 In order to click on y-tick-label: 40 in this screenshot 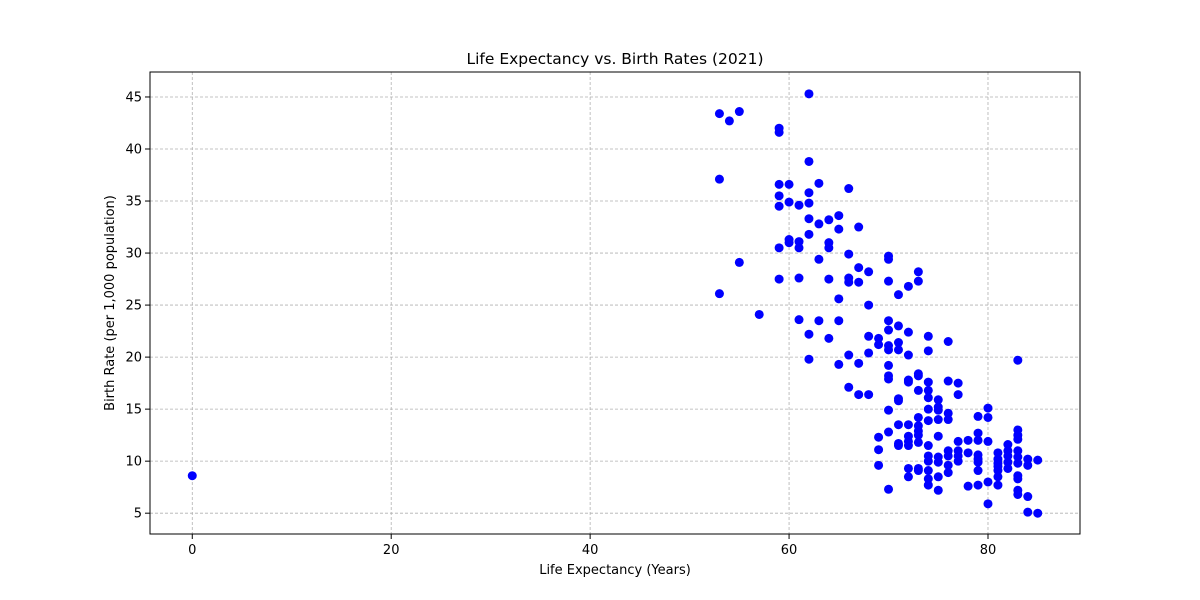, I will do `click(133, 150)`.